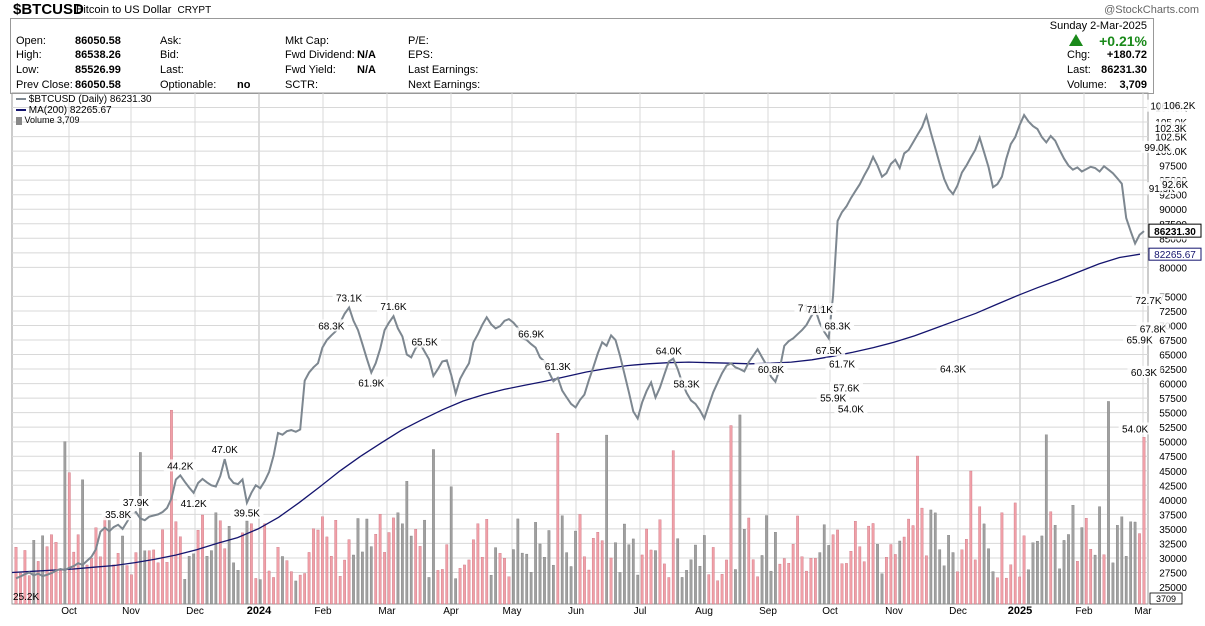 Image resolution: width=1205 pixels, height=626 pixels. I want to click on x-tick-label: Dec, so click(958, 611).